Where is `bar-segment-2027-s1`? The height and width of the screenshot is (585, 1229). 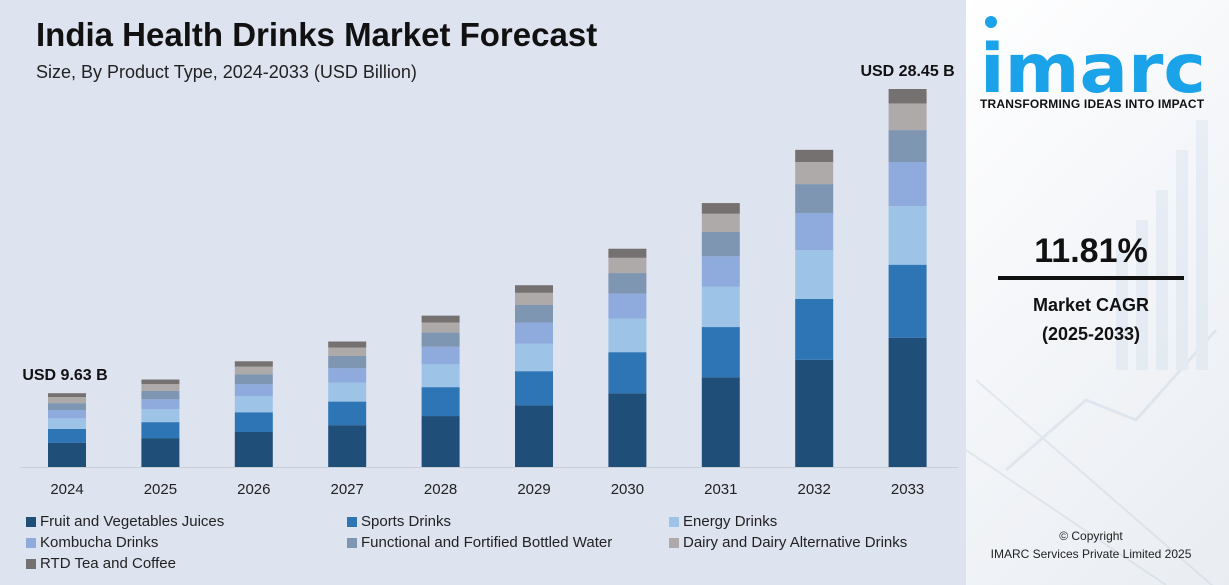 bar-segment-2027-s1 is located at coordinates (347, 413).